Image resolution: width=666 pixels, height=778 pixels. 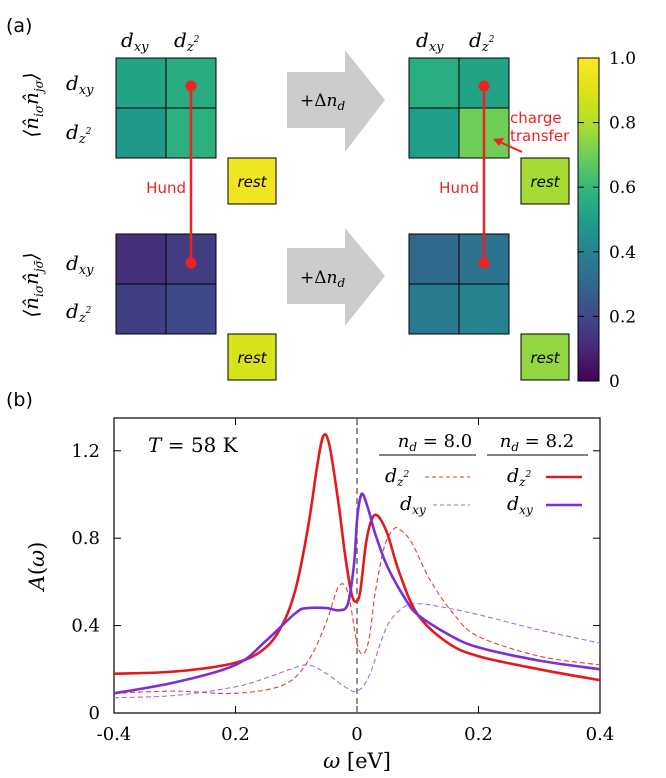 What do you see at coordinates (536, 118) in the screenshot?
I see `charge-transfer-label-line1: charge` at bounding box center [536, 118].